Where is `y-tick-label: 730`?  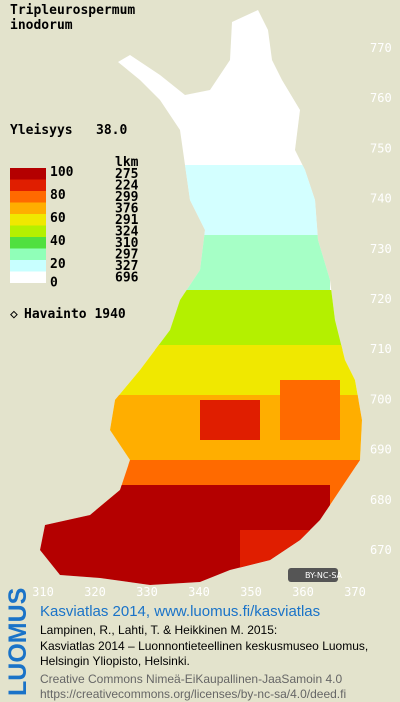
y-tick-label: 730 is located at coordinates (381, 249).